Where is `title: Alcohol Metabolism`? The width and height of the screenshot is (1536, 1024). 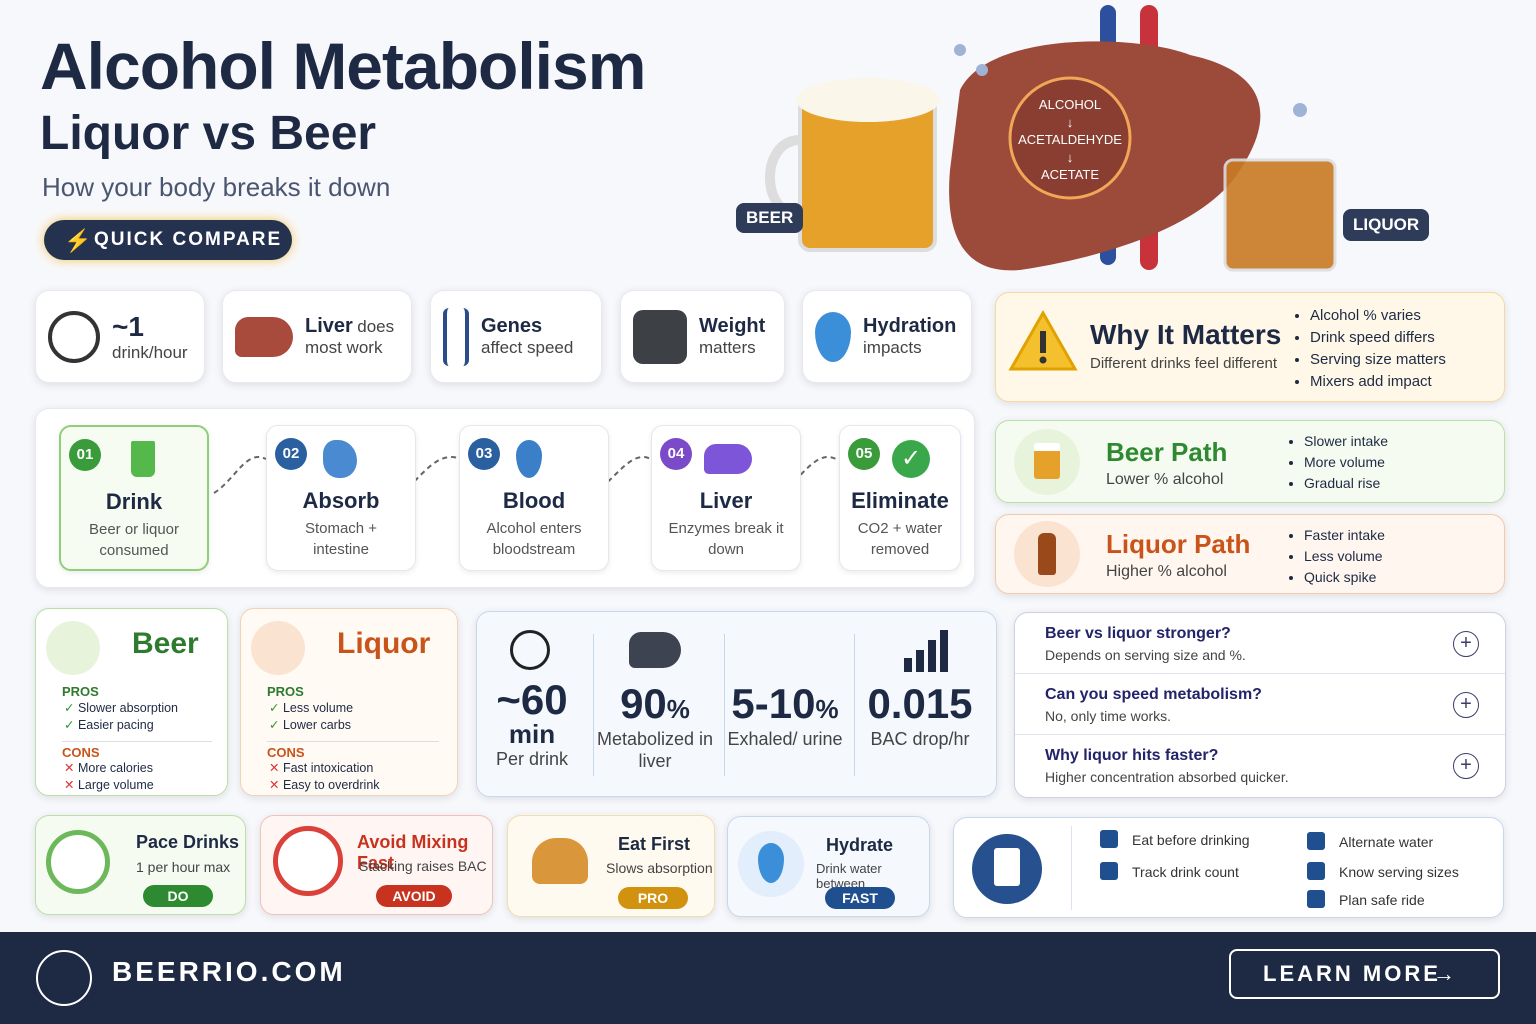
title: Alcohol Metabolism is located at coordinates (343, 66).